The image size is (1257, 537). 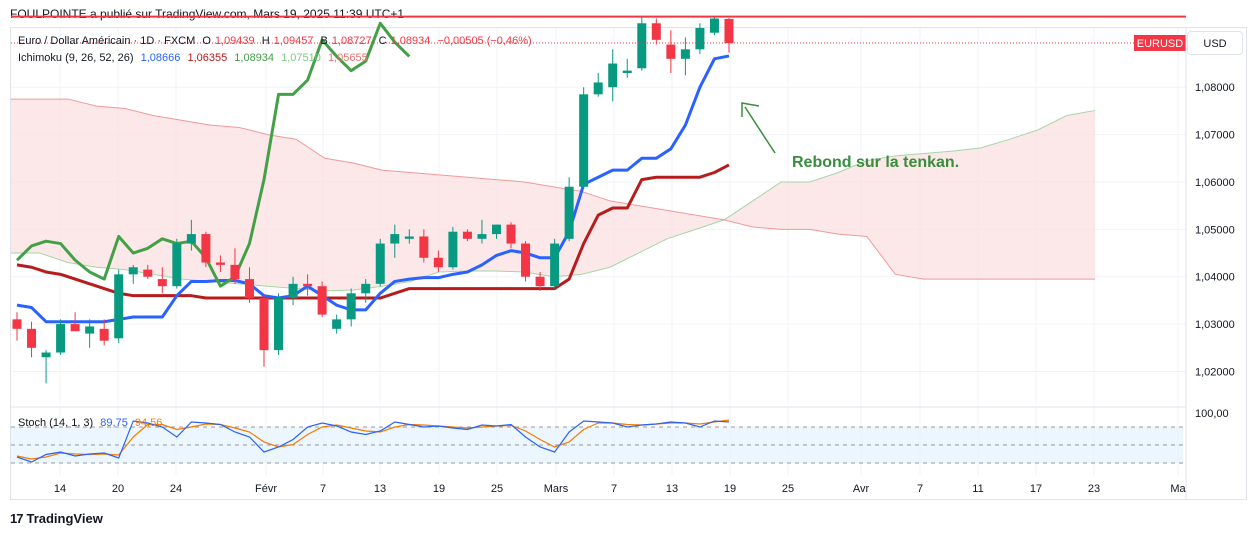 I want to click on stoch-label: Stoch (14, 1, 3), so click(x=56, y=423).